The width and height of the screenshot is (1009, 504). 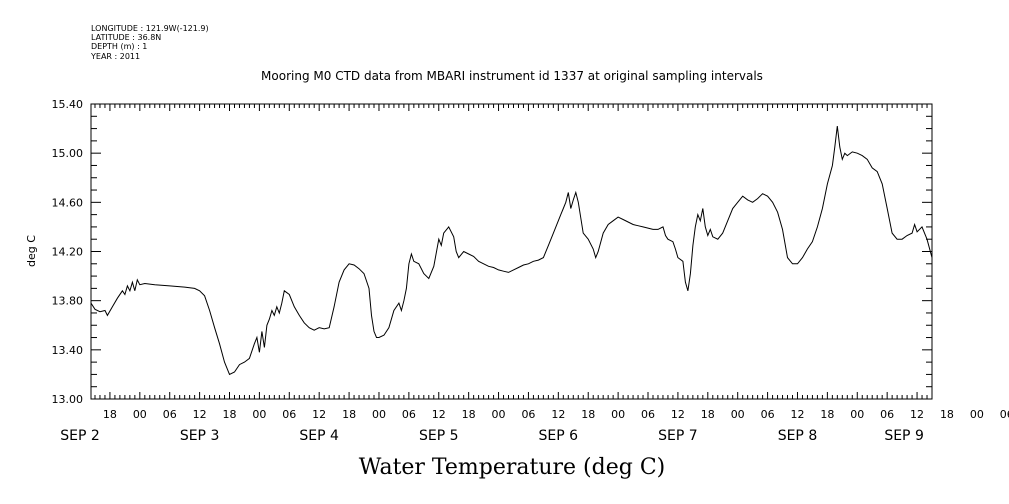 I want to click on meta-line-year: YEAR : 2011, so click(x=115, y=56).